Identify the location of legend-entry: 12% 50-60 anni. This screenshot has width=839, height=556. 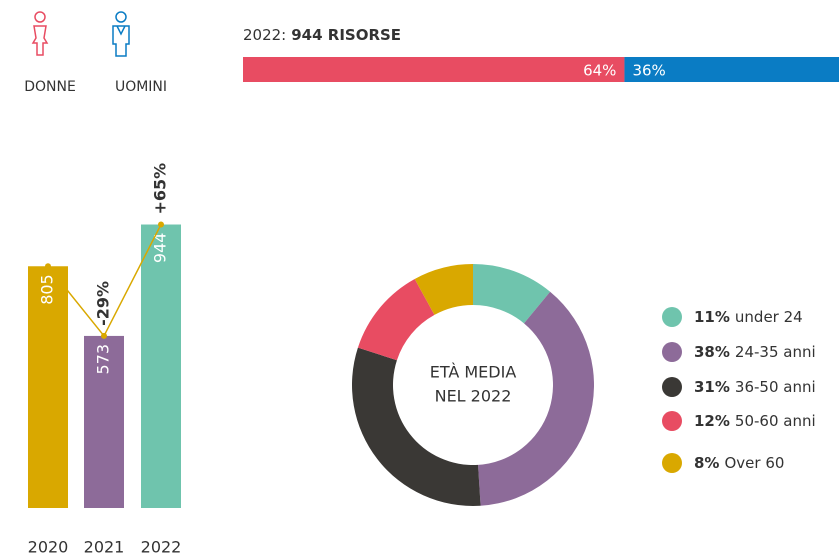
(755, 421).